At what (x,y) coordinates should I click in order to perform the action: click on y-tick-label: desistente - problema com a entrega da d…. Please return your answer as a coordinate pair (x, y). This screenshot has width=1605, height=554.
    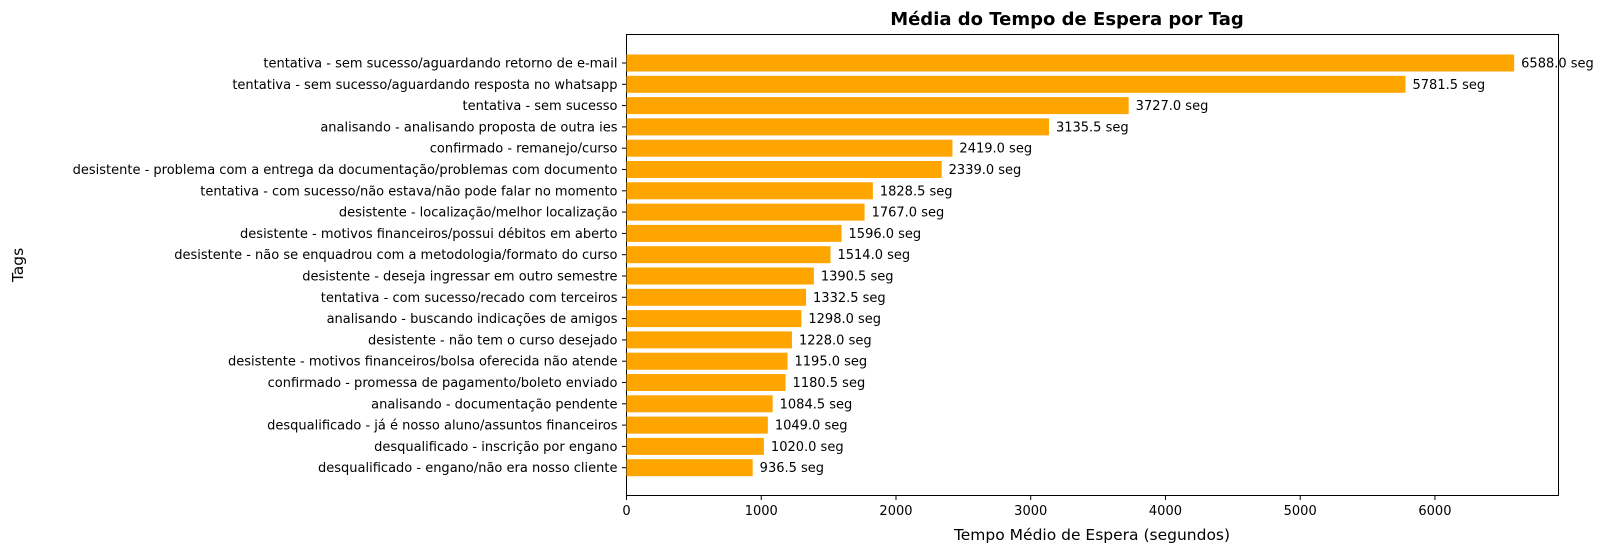
    Looking at the image, I should click on (345, 170).